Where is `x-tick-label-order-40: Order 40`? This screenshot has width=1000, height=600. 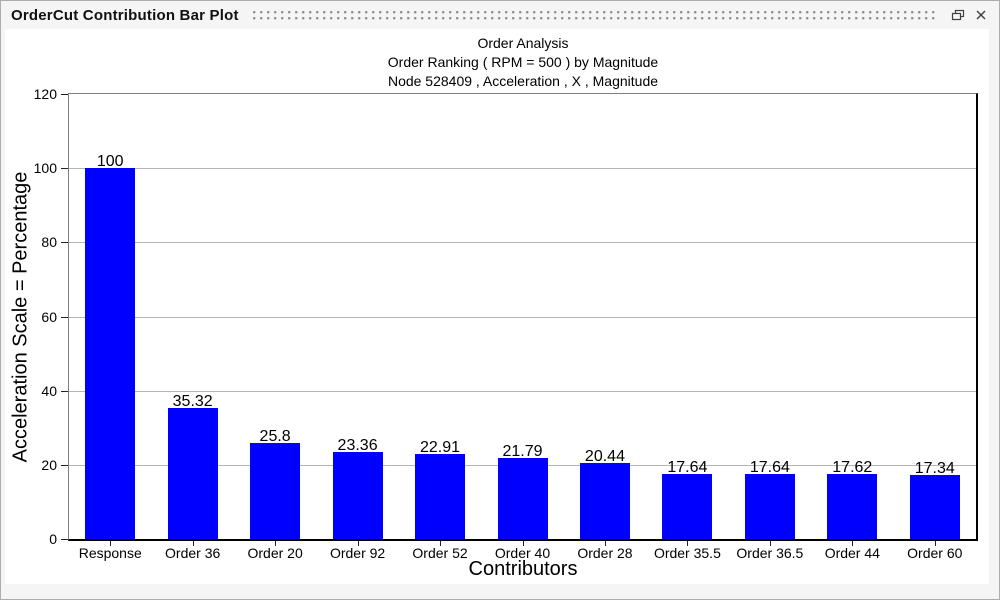
x-tick-label-order-40: Order 40 is located at coordinates (522, 553).